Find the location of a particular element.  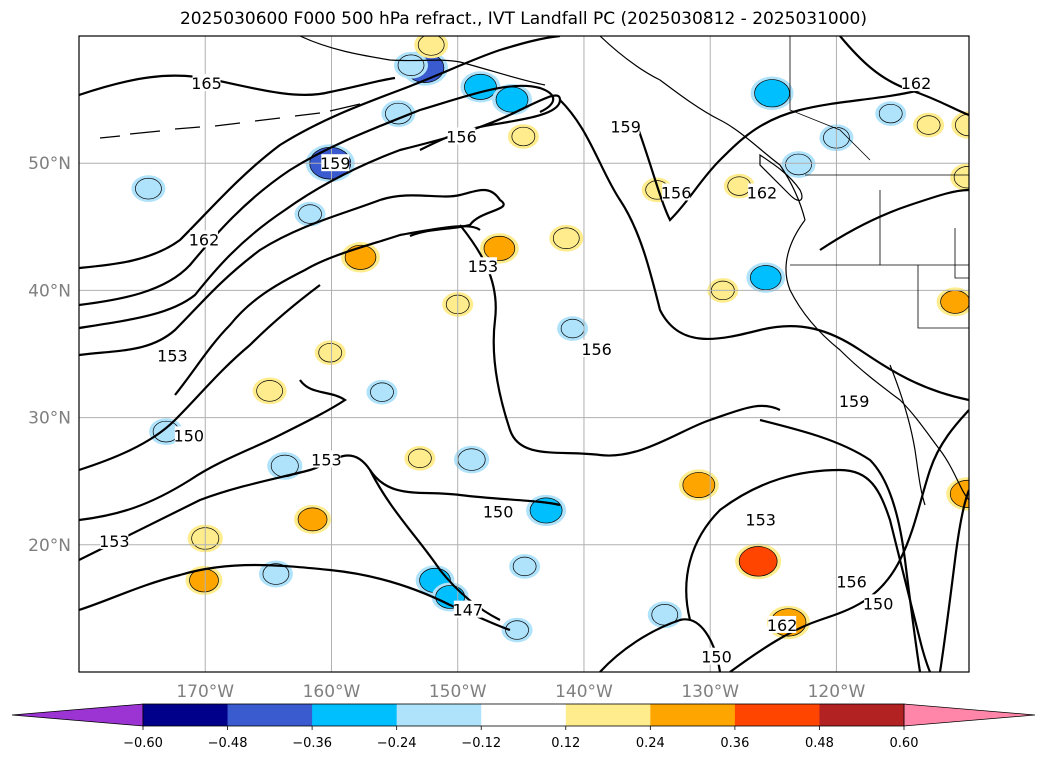

lat-tick-label: 40°N is located at coordinates (49, 291).